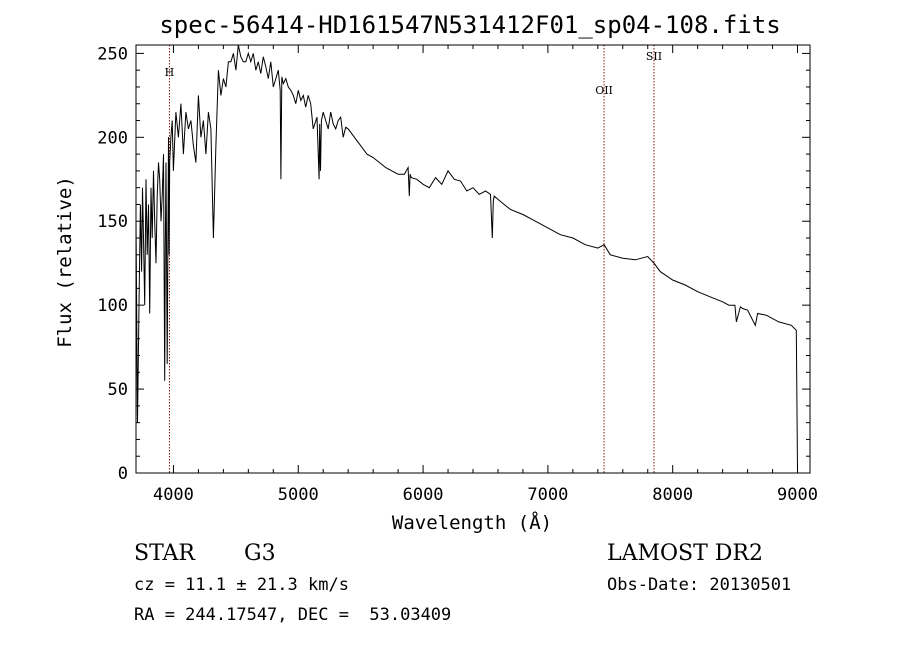  Describe the element at coordinates (547, 495) in the screenshot. I see `x-tick-label: 7000` at that location.